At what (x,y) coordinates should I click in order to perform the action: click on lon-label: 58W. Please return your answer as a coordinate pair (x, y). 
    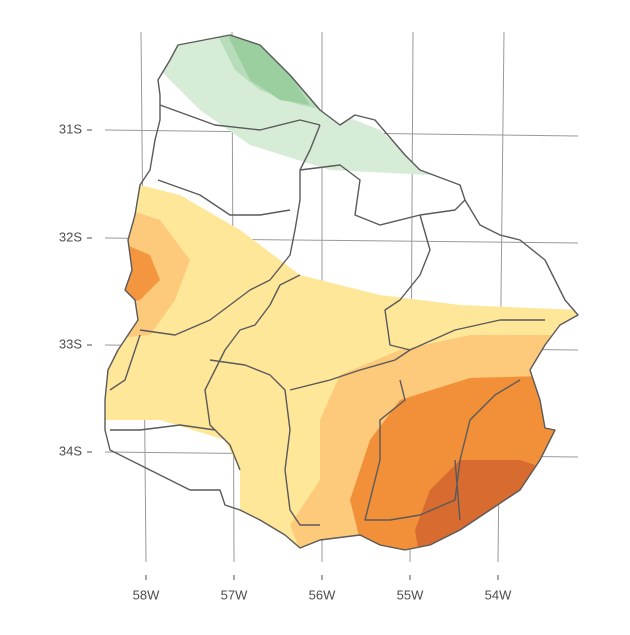
    Looking at the image, I should click on (146, 594).